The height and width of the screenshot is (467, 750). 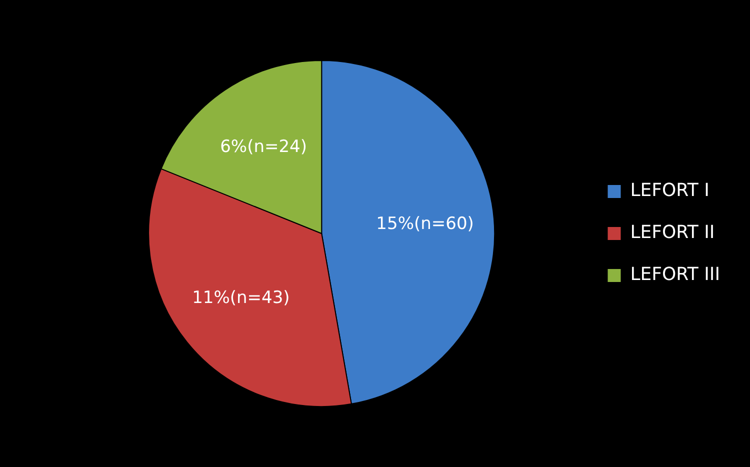 I want to click on data-label: 15%(n=60), so click(x=425, y=224).